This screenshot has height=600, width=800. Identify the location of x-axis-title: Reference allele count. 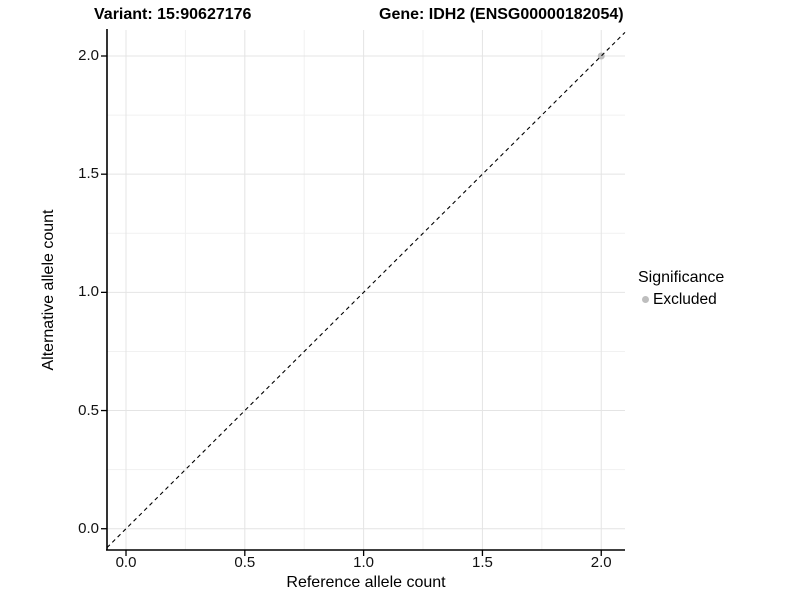
(366, 582).